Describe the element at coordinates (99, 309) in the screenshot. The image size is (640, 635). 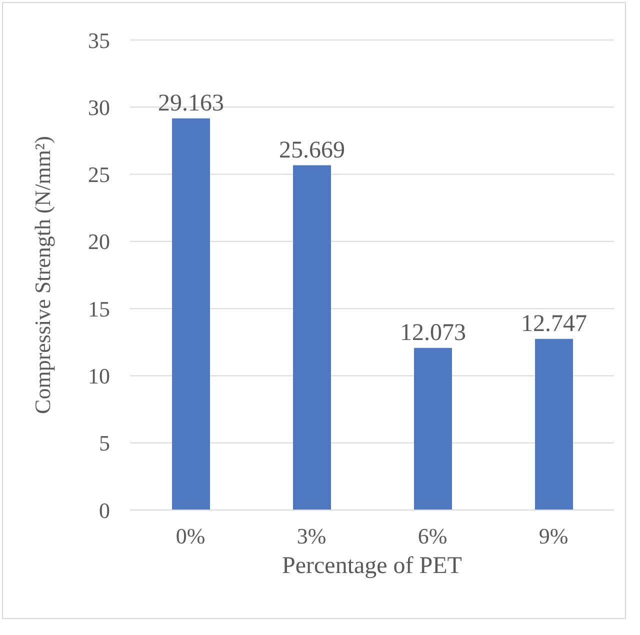
I see `y-tick-label: 15` at that location.